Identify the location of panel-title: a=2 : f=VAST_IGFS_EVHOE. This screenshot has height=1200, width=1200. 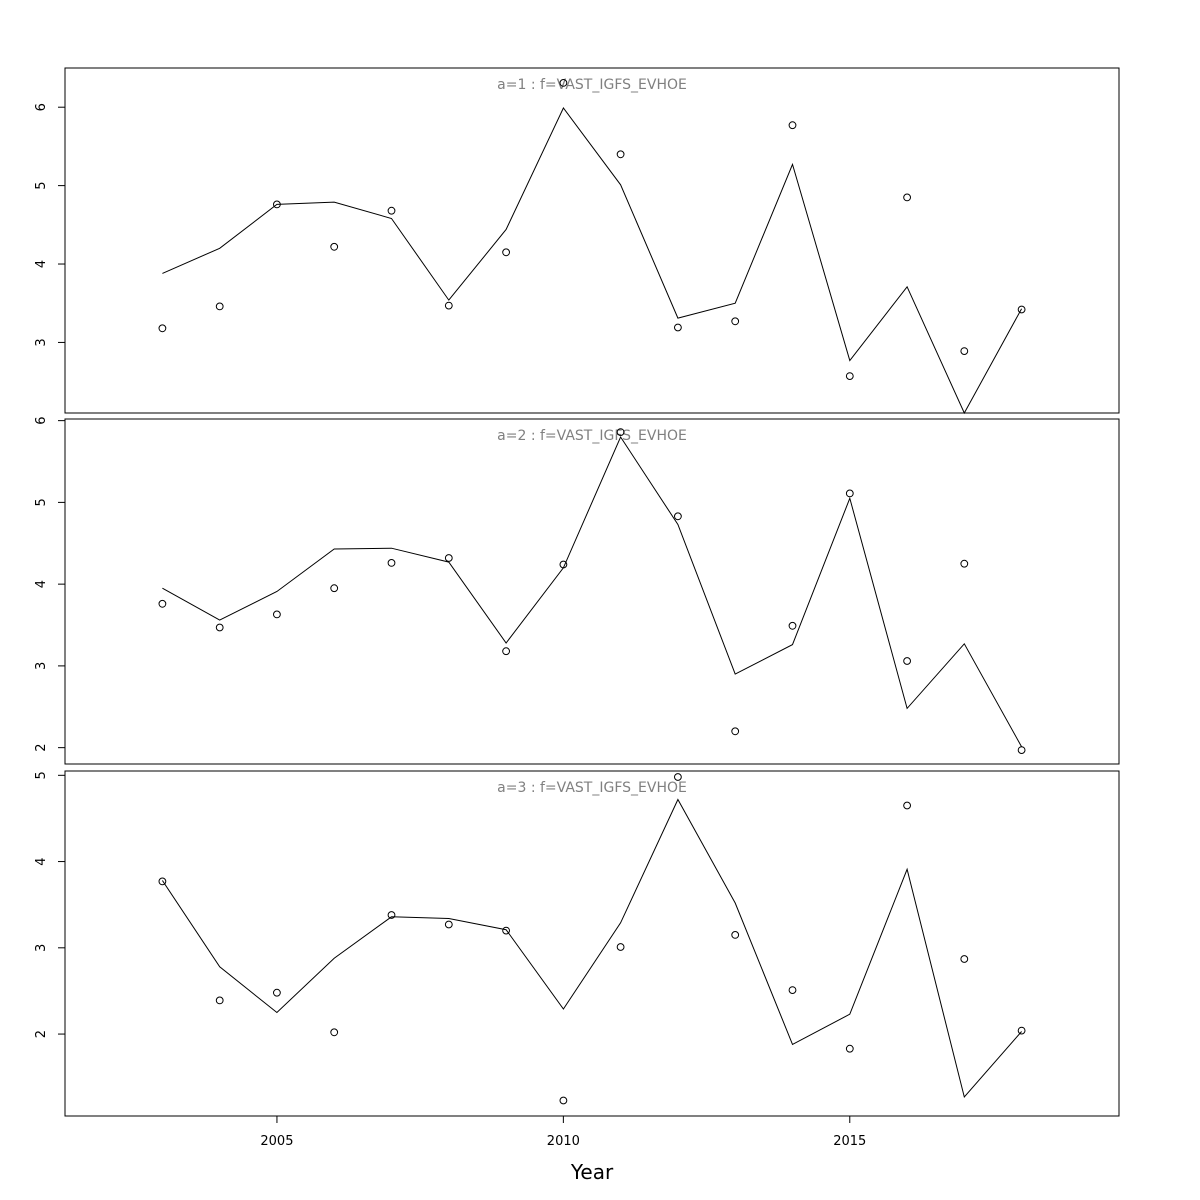
(592, 436).